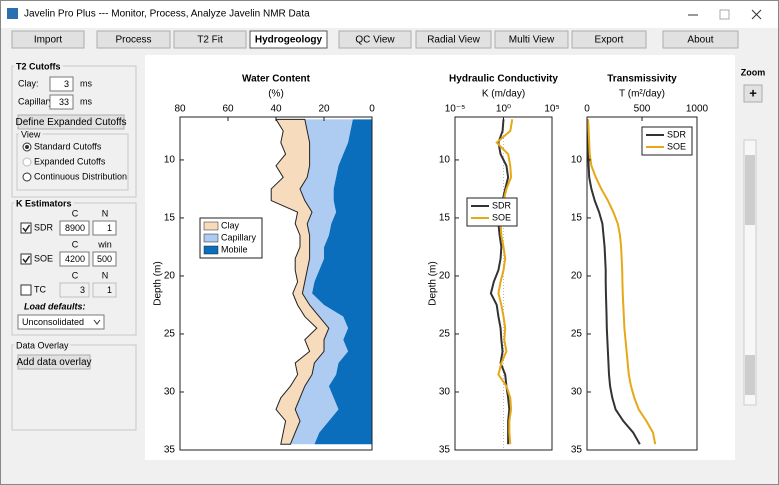 This screenshot has width=779, height=485. Describe the element at coordinates (389, 14) in the screenshot. I see `title-bar` at that location.